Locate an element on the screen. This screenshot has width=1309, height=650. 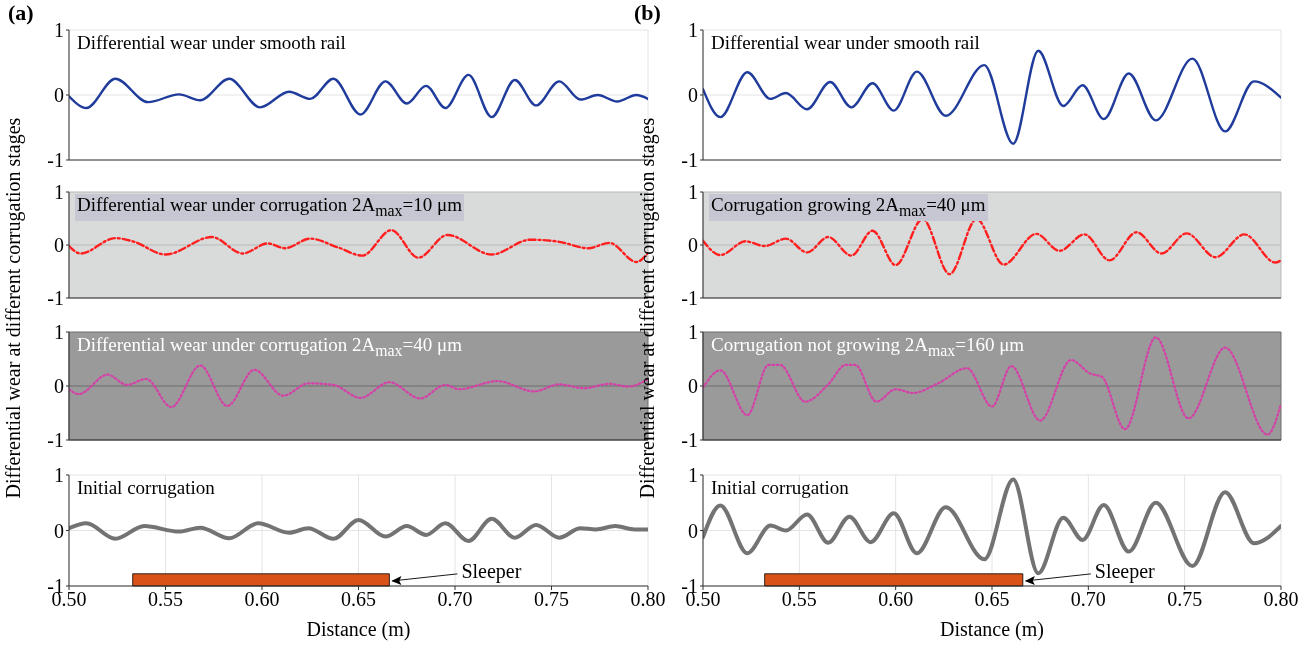
chart-title: Differential wear under corrugation 2A$_{max}$=10 μm is located at coordinates (269, 207).